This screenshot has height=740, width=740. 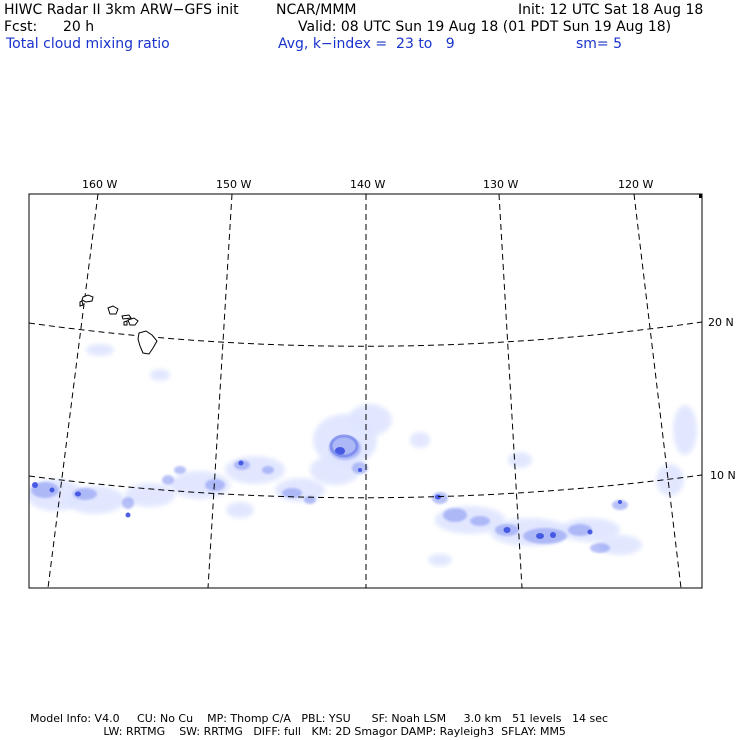 What do you see at coordinates (118, 324) in the screenshot?
I see `hawaiian-islands` at bounding box center [118, 324].